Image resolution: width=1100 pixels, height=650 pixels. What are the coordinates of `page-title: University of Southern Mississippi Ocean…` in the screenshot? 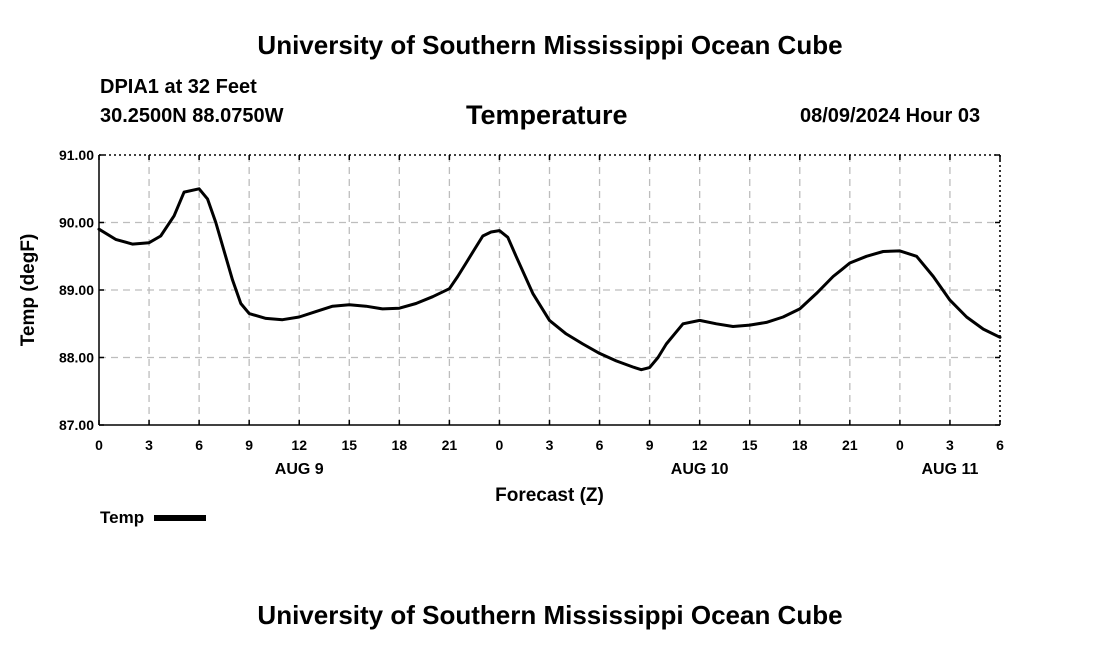 It's located at (550, 45).